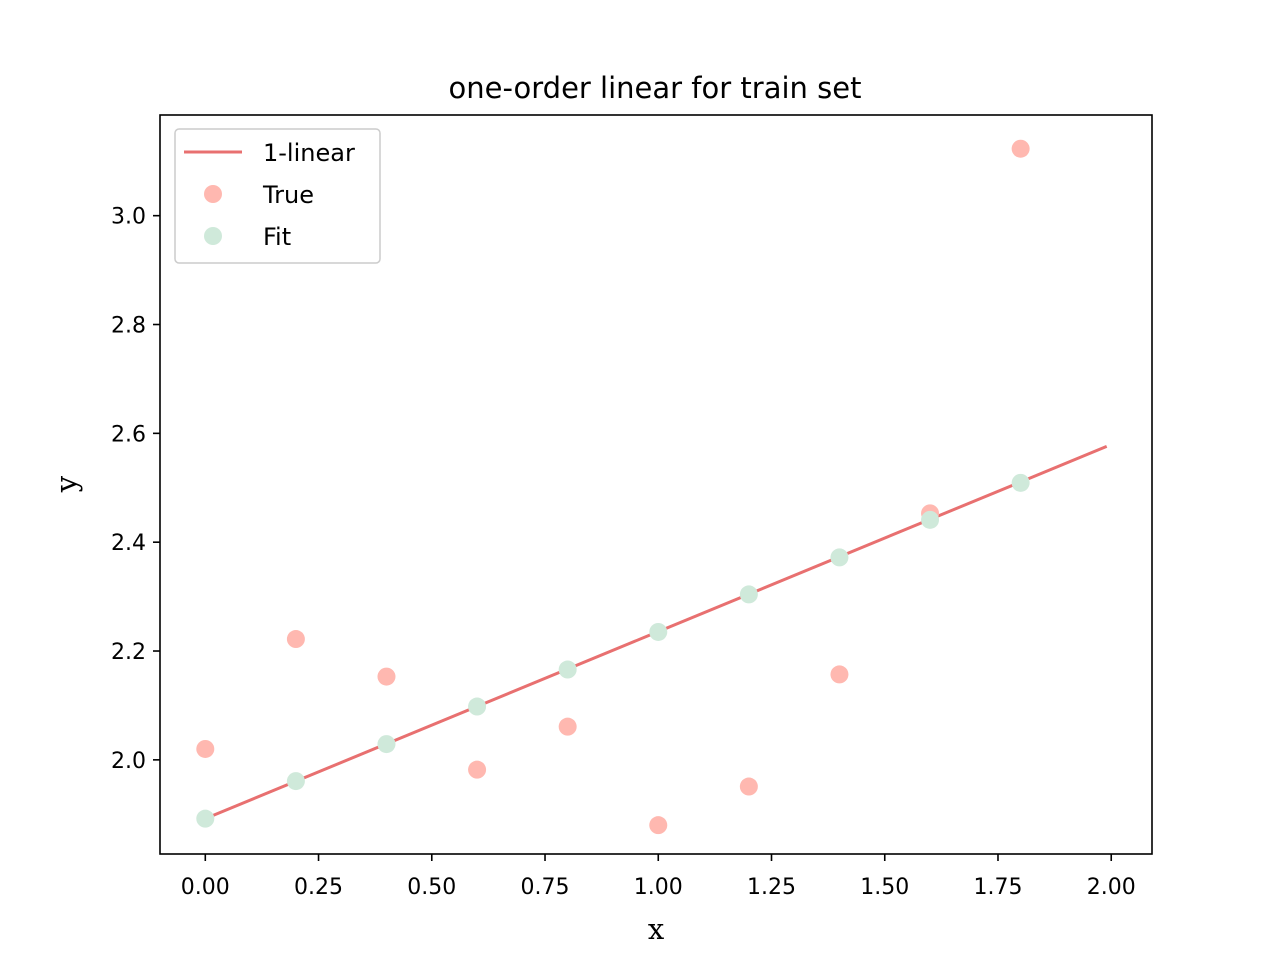 The width and height of the screenshot is (1280, 960). Describe the element at coordinates (66, 484) in the screenshot. I see `y-axis-label: y` at that location.